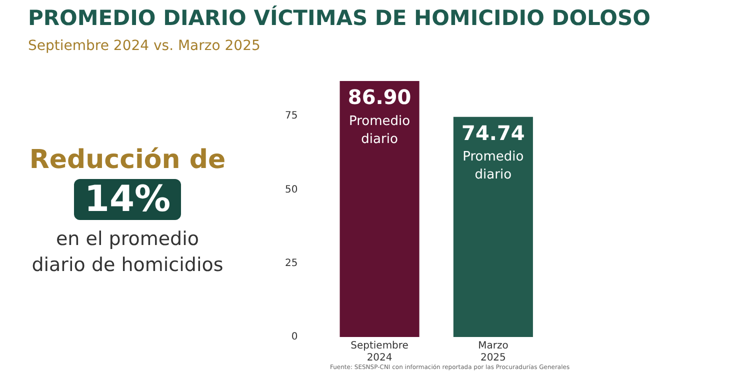 This screenshot has width=750, height=375. What do you see at coordinates (339, 18) in the screenshot?
I see `chart-title: PROMEDIO DIARIO VÍCTIMAS DE HOMICIDIO DOLOSO` at bounding box center [339, 18].